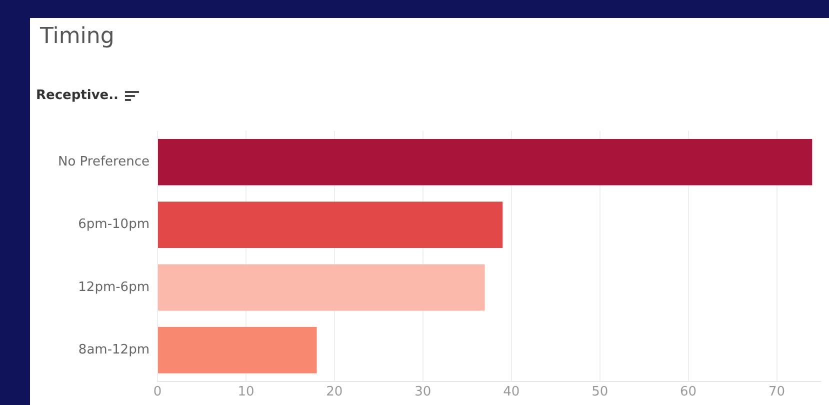 The width and height of the screenshot is (829, 405). Describe the element at coordinates (334, 392) in the screenshot. I see `x-tick-label: 20` at that location.